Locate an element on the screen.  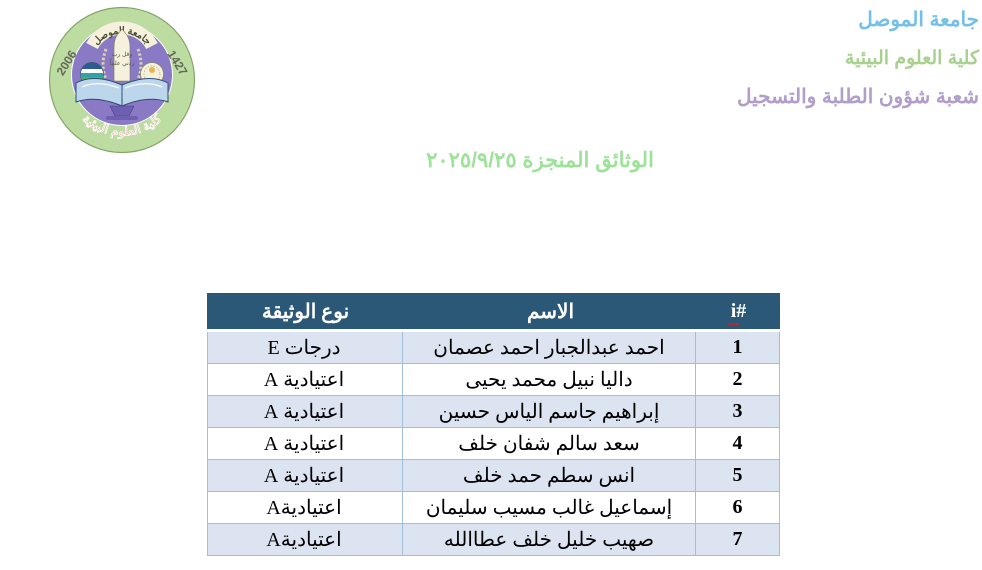
cell-name: احمد عبدالجبار احمد عصمان is located at coordinates (549, 347).